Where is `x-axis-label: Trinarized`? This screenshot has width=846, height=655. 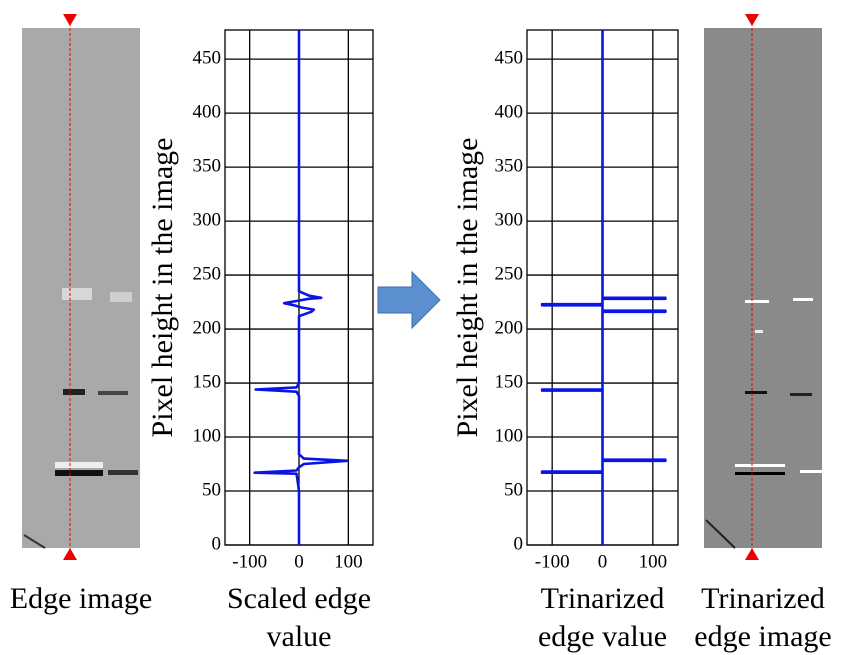 x-axis-label: Trinarized is located at coordinates (603, 598).